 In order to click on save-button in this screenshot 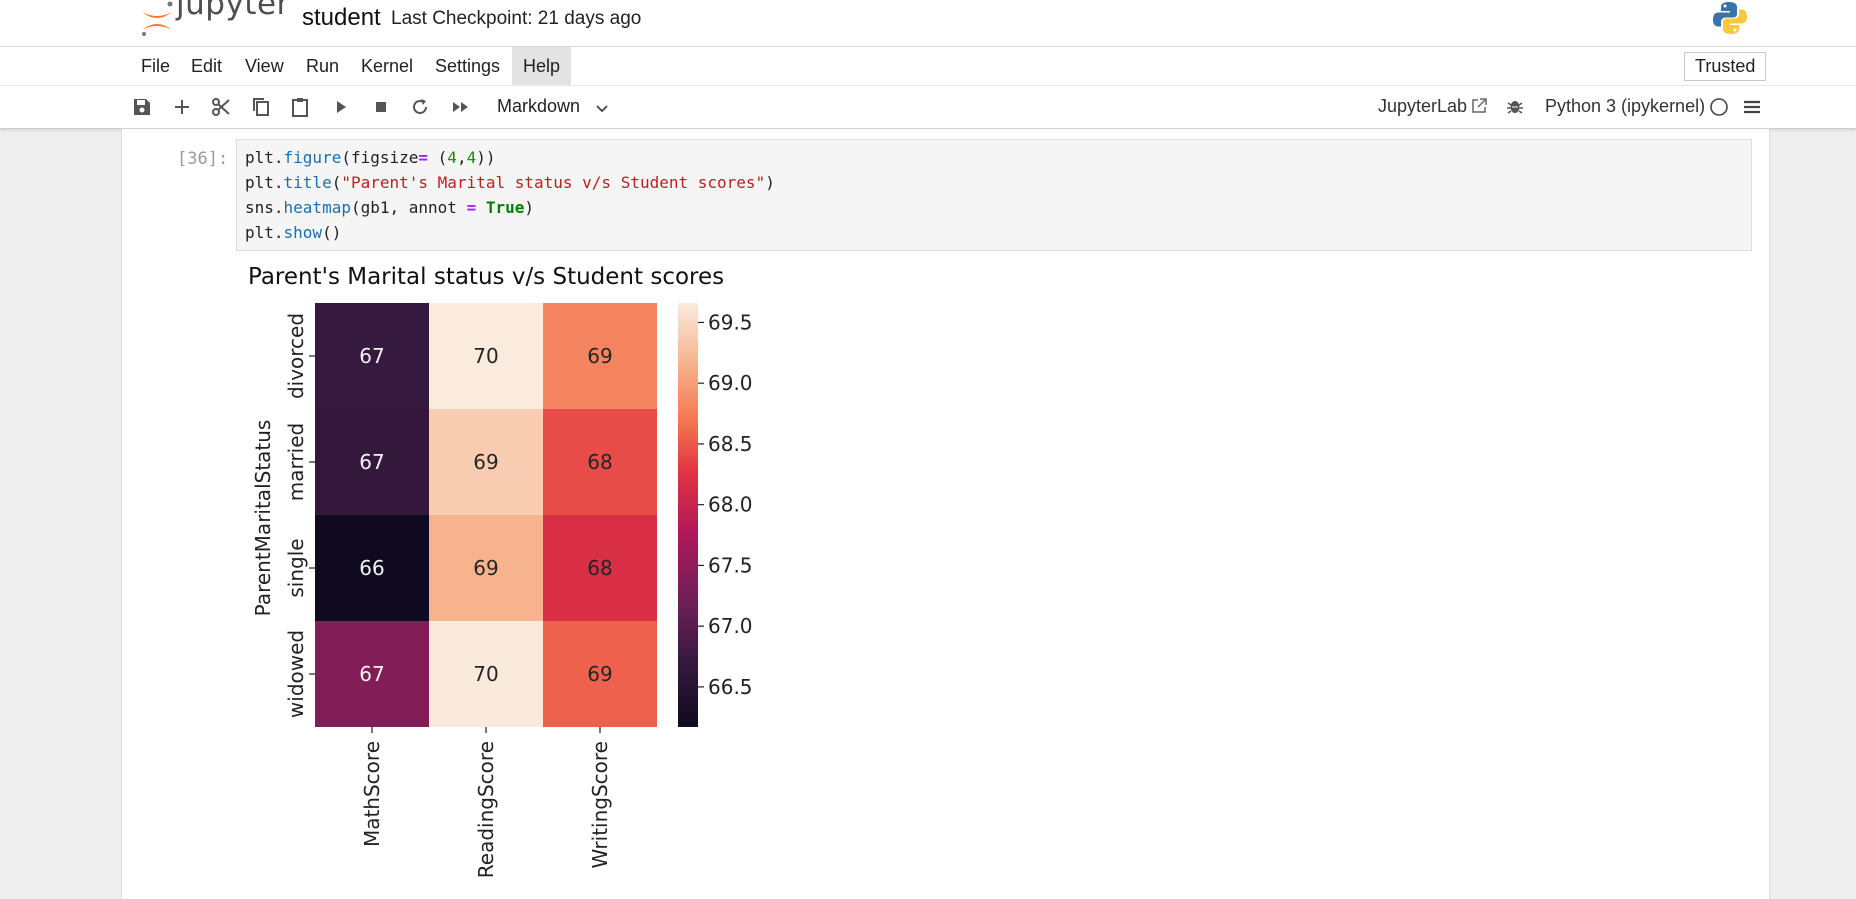, I will do `click(142, 107)`.